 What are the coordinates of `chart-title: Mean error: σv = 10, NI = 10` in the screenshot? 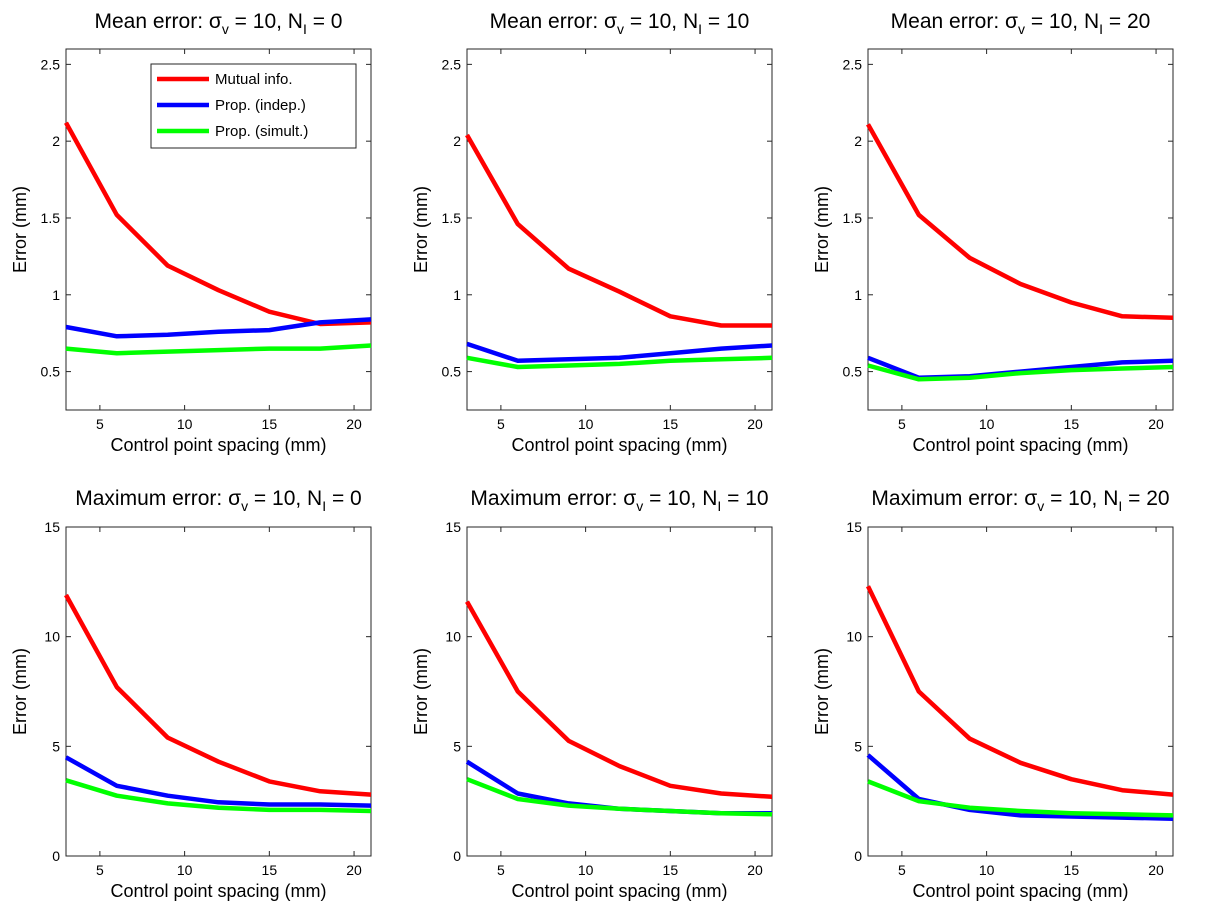 It's located at (620, 23).